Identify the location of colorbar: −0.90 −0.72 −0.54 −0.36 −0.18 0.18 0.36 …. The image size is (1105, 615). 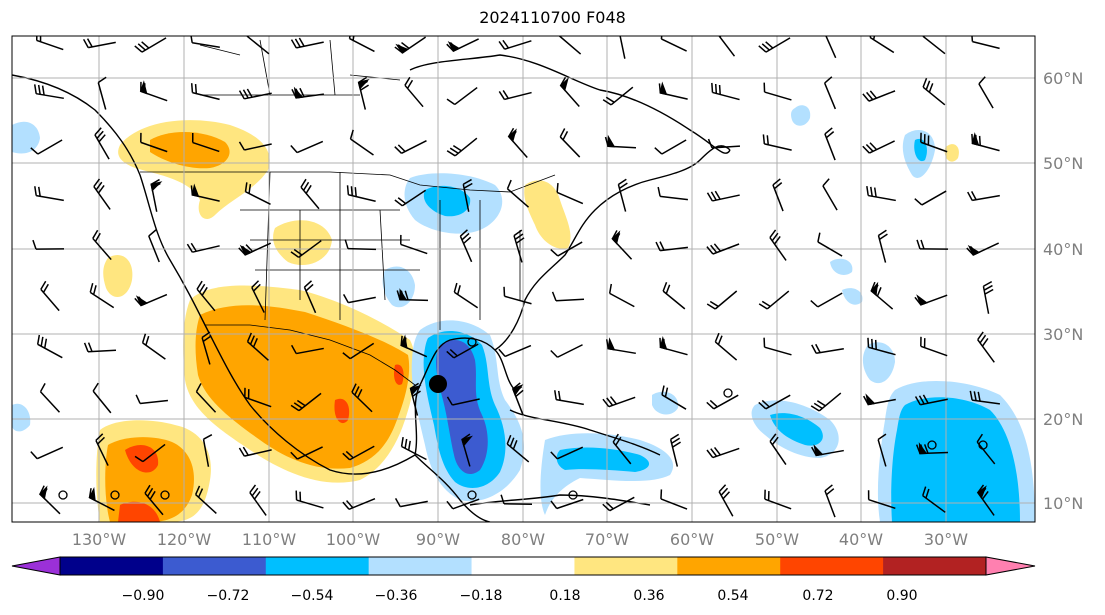
(523, 580).